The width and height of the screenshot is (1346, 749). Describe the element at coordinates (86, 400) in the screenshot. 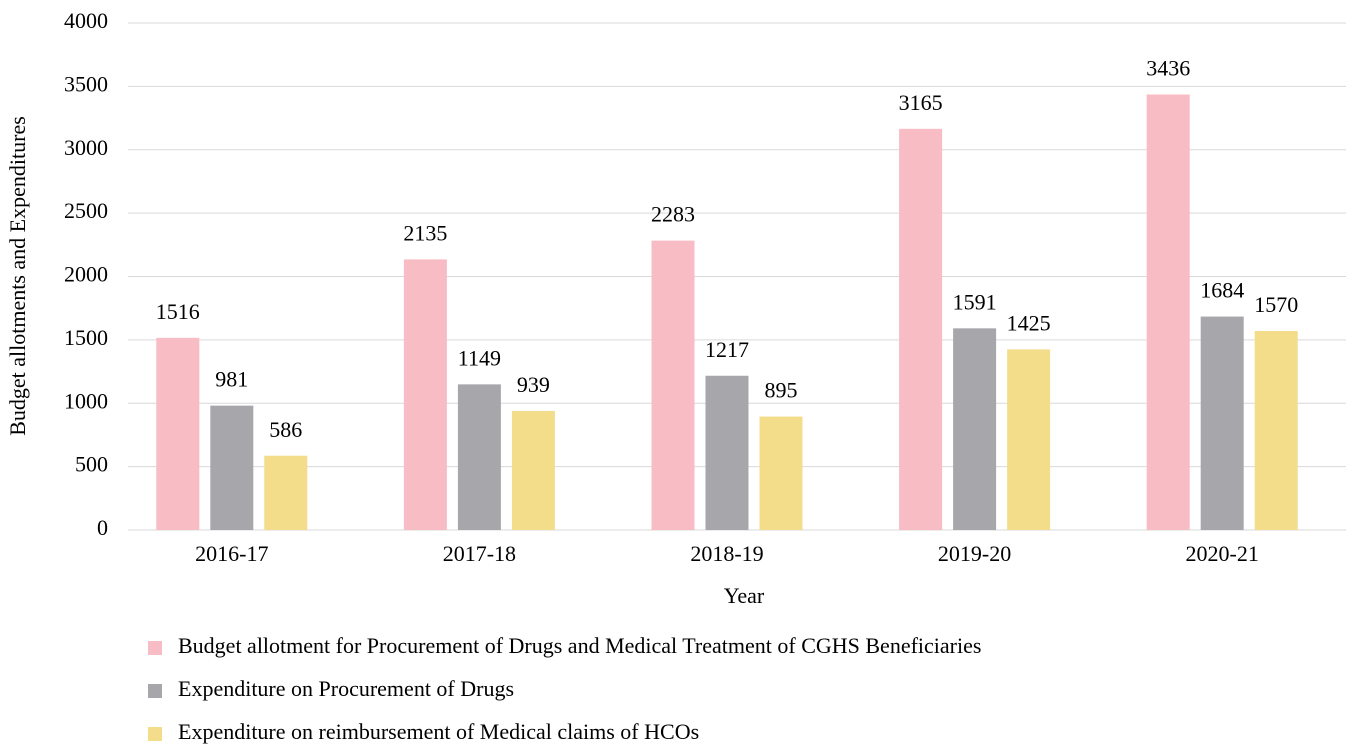

I see `y-tick-label: 1000` at that location.